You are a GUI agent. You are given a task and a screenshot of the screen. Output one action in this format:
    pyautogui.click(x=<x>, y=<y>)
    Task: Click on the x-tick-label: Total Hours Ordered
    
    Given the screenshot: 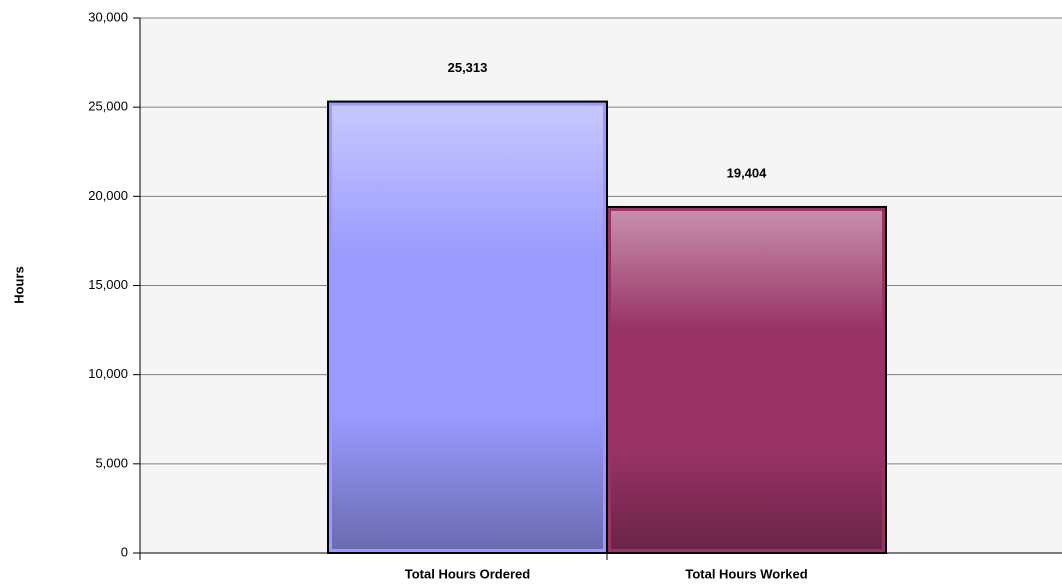 What is the action you would take?
    pyautogui.click(x=468, y=573)
    